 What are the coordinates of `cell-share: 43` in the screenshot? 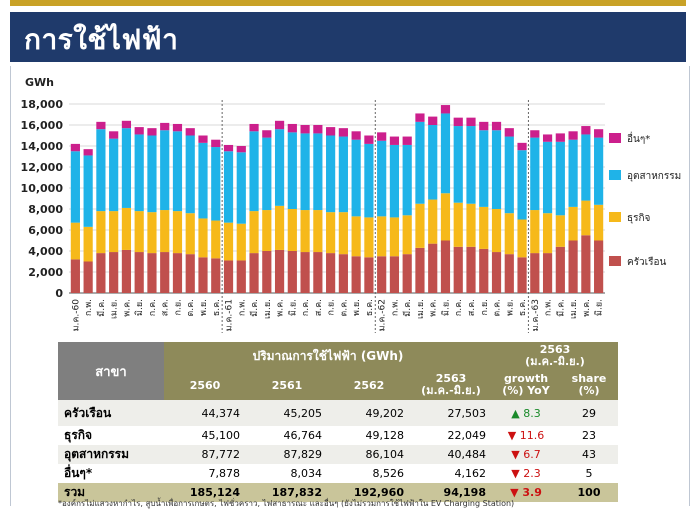 It's located at (589, 454).